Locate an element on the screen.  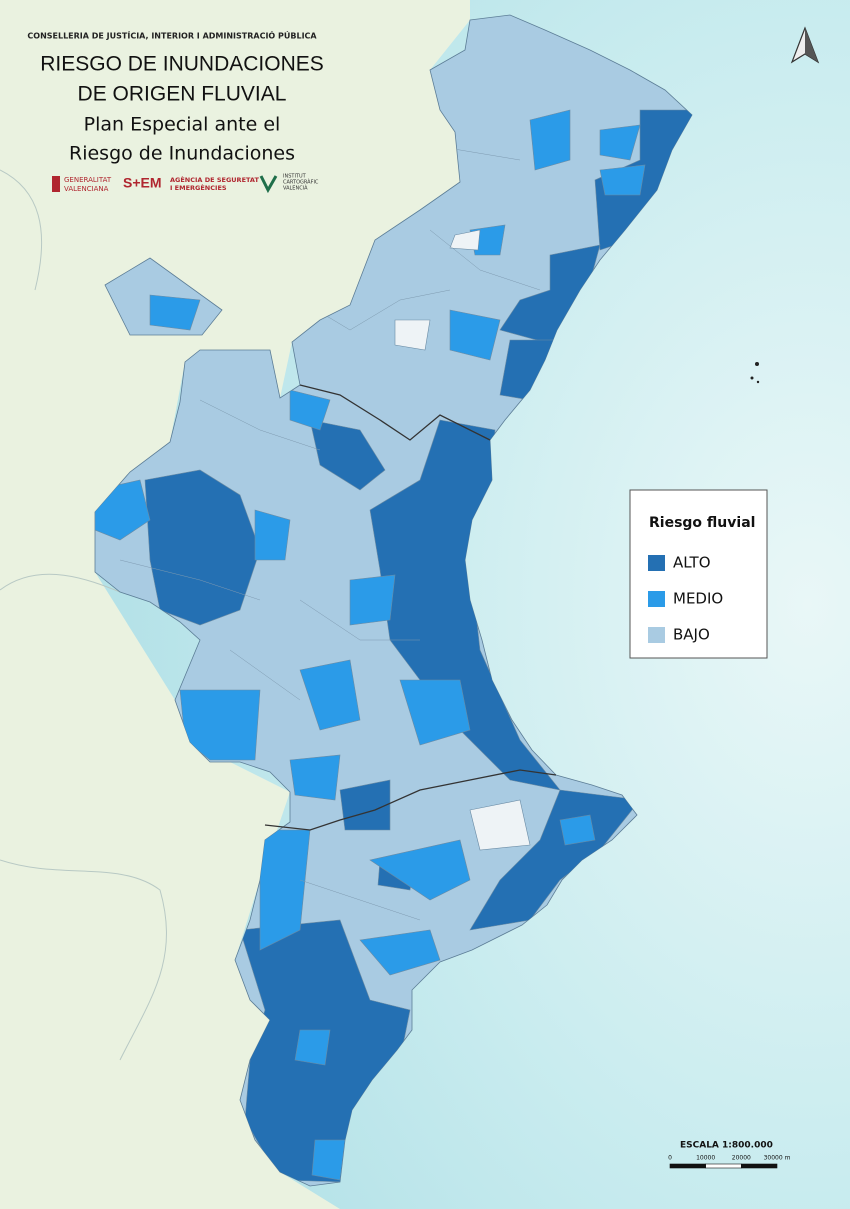
scale-tick: 10000 is located at coordinates (705, 1158).